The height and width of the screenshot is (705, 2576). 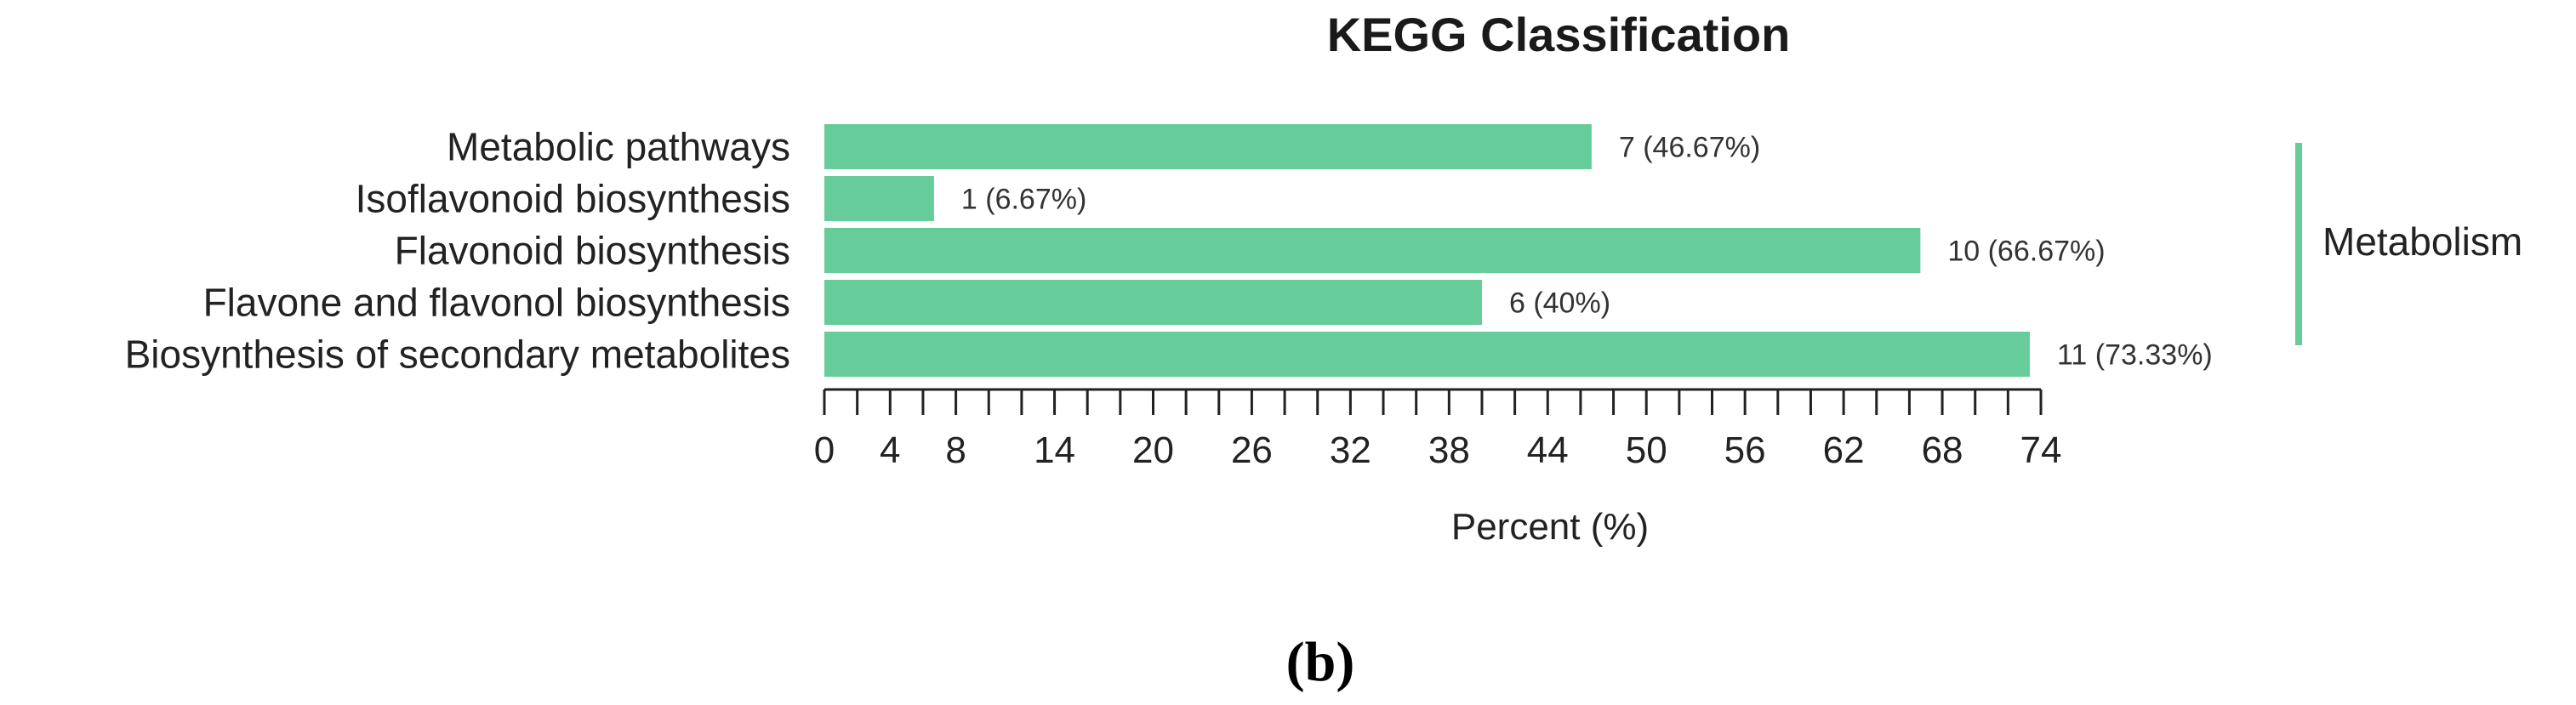 I want to click on data-label-isoflavonoid-biosynthesis: 1 (6.67%), so click(x=1023, y=200).